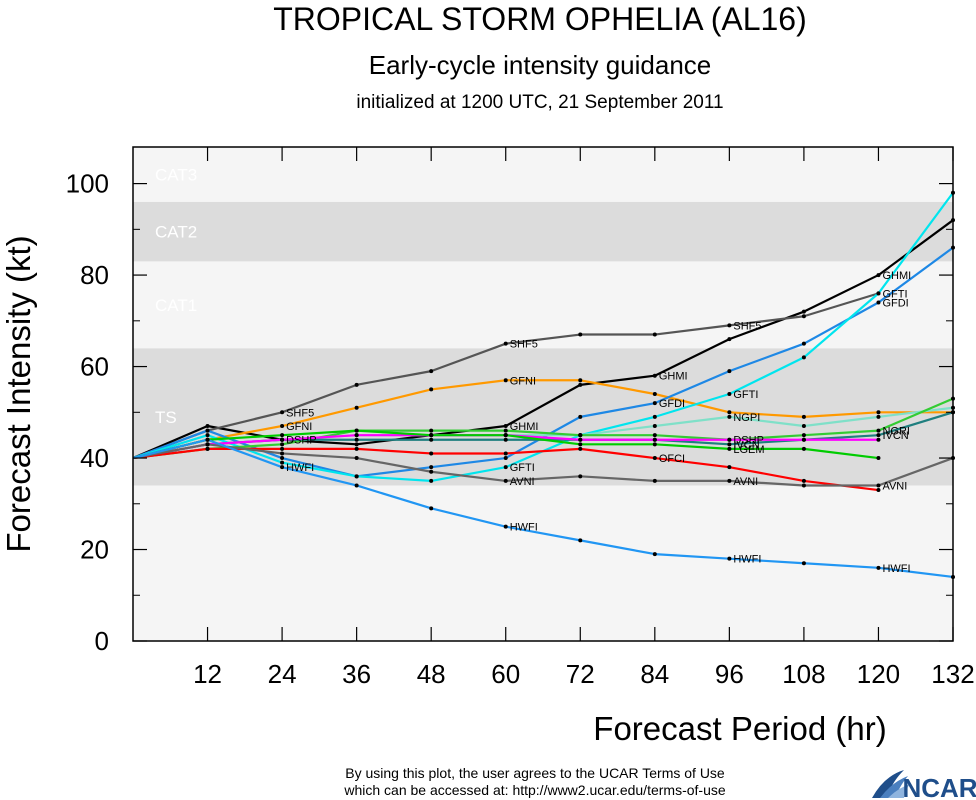 This screenshot has height=800, width=976. What do you see at coordinates (166, 417) in the screenshot?
I see `band-label-ts: TS` at bounding box center [166, 417].